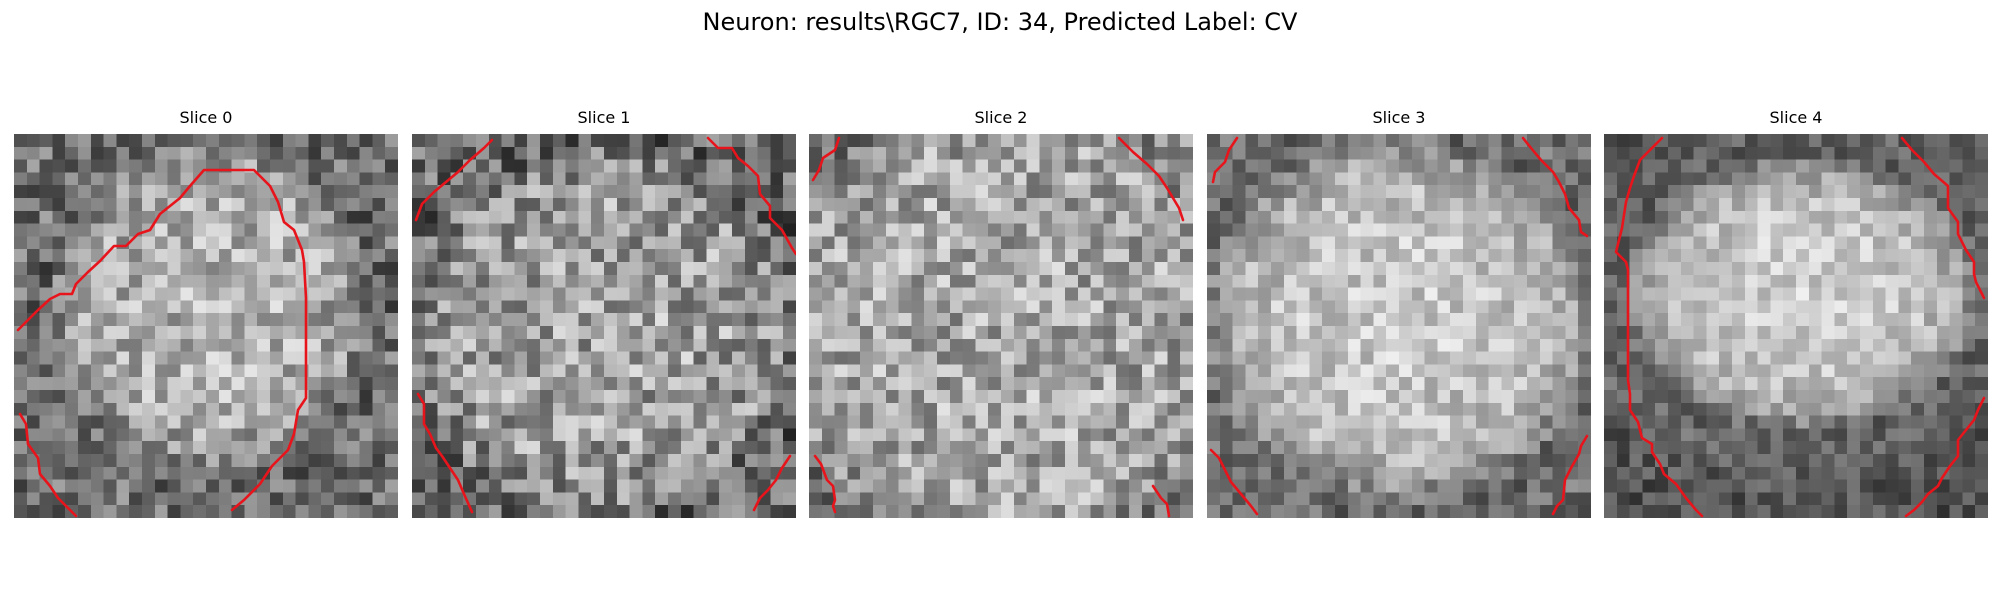  I want to click on slice-title-2: Slice 2, so click(1001, 117).